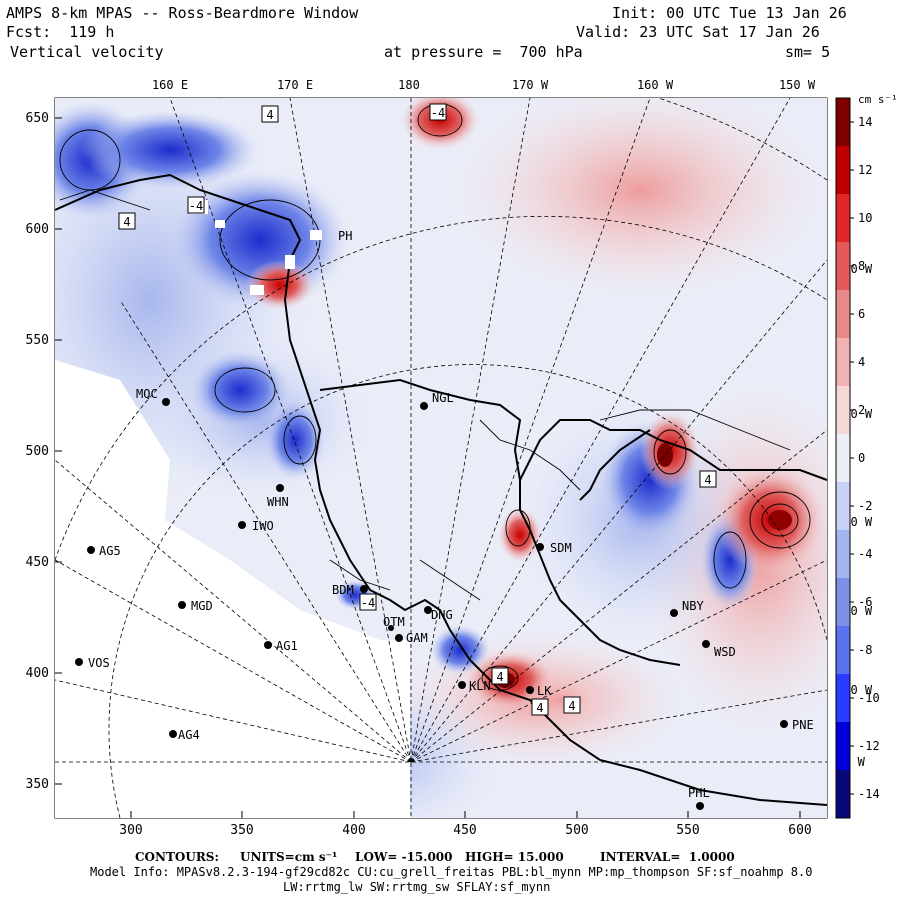 The height and width of the screenshot is (900, 900). Describe the element at coordinates (60, 32) in the screenshot. I see `forecast-hour: Fcst: 119 h` at that location.